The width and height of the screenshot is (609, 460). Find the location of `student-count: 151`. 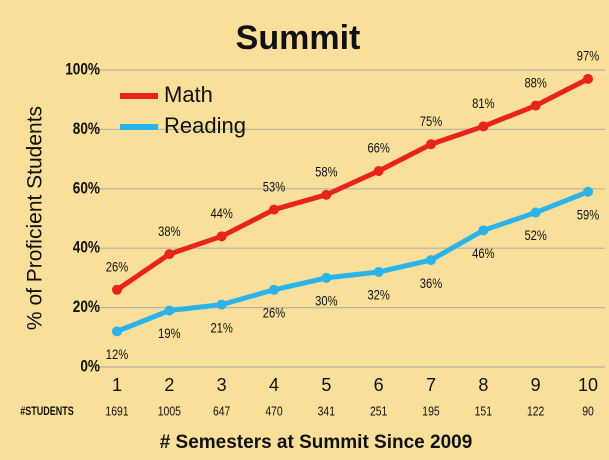

student-count: 151 is located at coordinates (483, 411).